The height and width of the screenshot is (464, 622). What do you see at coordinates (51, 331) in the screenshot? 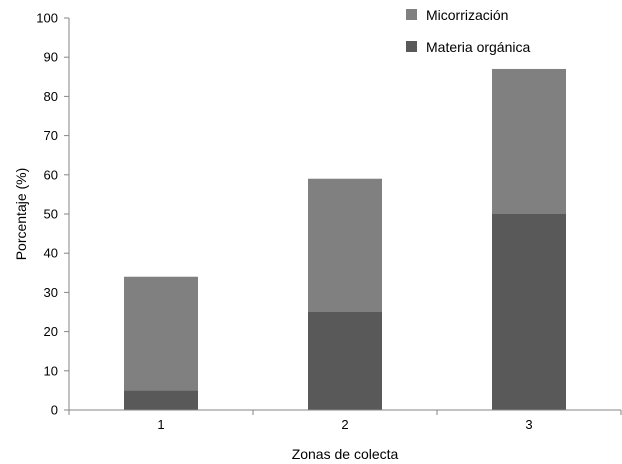
I see `y-tick-label: 20` at bounding box center [51, 331].